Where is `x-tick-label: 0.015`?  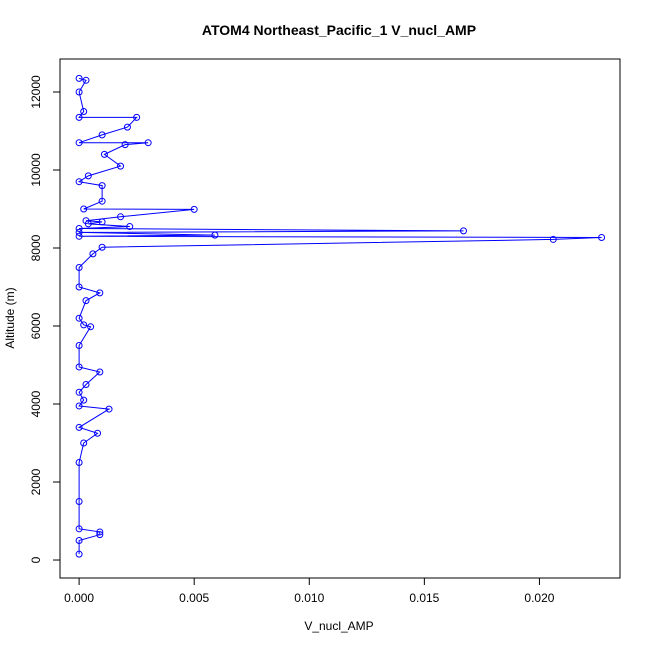
x-tick-label: 0.015 is located at coordinates (424, 598).